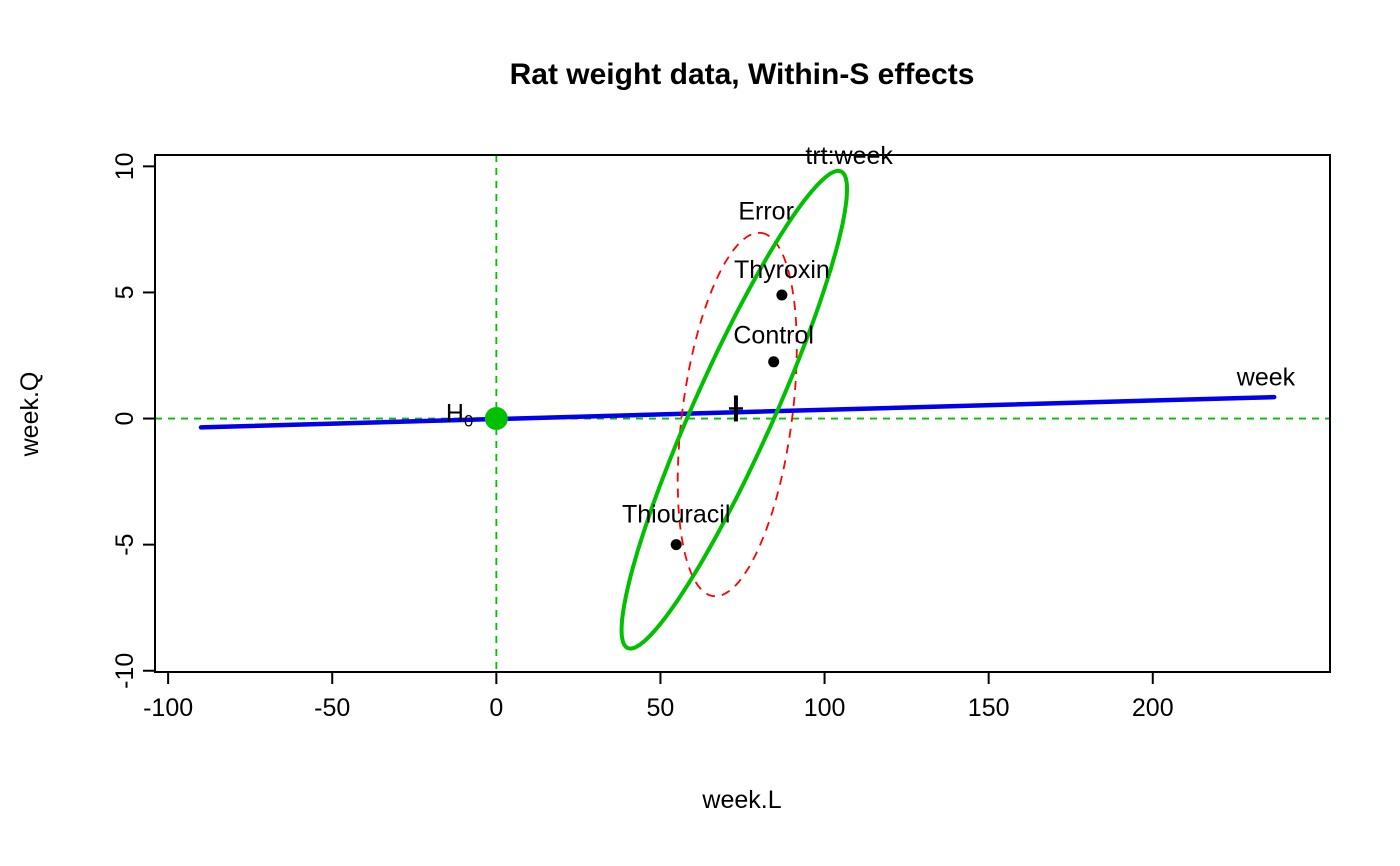 The width and height of the screenshot is (1400, 866). Describe the element at coordinates (676, 514) in the screenshot. I see `label-thiouracil: Thiouracil` at that location.